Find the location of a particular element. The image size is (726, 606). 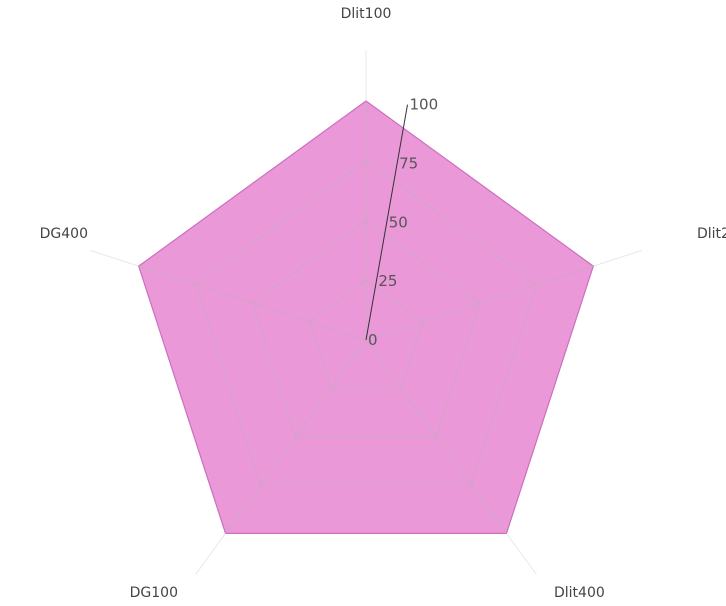

radial-tick-label: 50 is located at coordinates (398, 222).